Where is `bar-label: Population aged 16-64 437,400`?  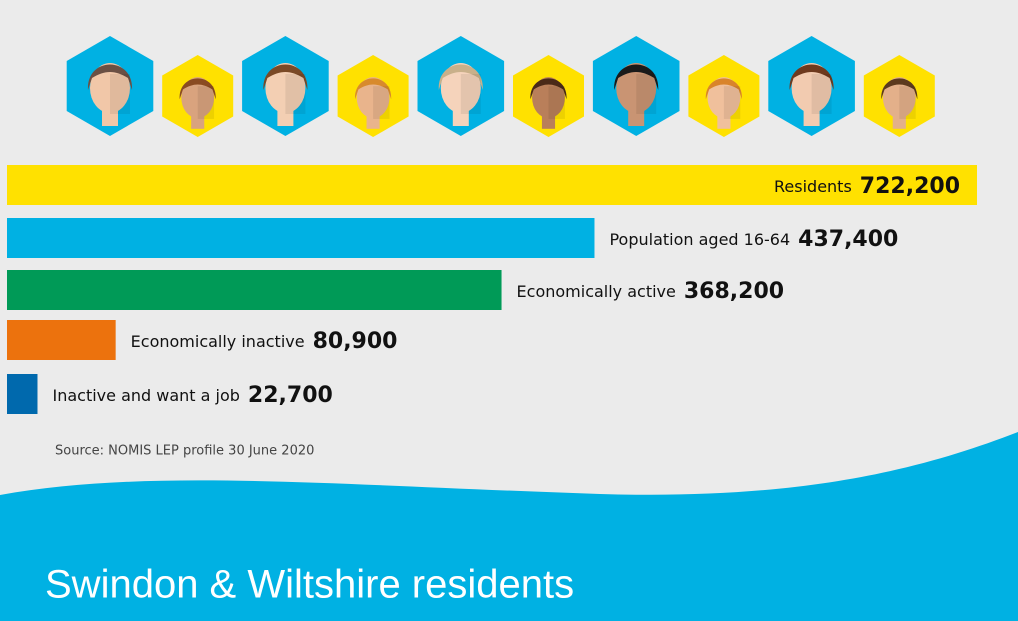
bar-label: Population aged 16-64 437,400 is located at coordinates (753, 239).